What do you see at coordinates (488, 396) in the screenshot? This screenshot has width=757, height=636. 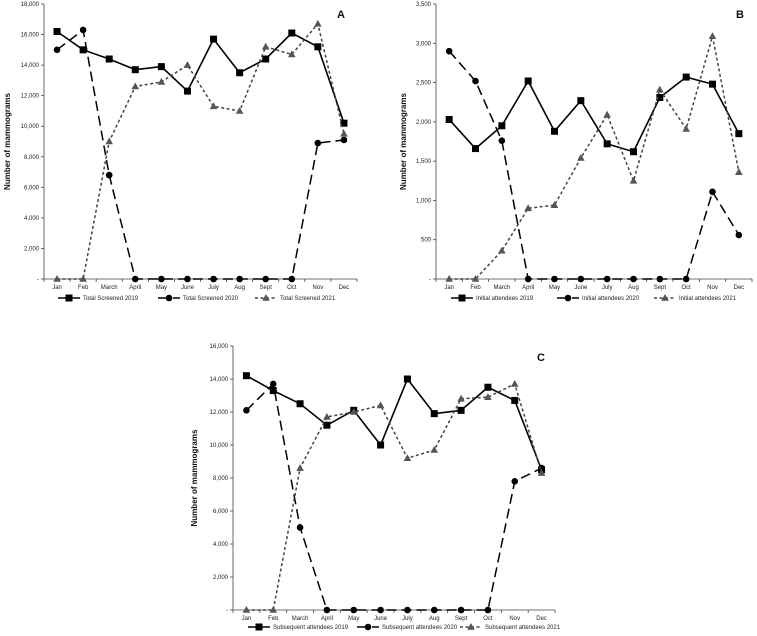 I see `data-point-subsequent-attendees-2021-oct` at bounding box center [488, 396].